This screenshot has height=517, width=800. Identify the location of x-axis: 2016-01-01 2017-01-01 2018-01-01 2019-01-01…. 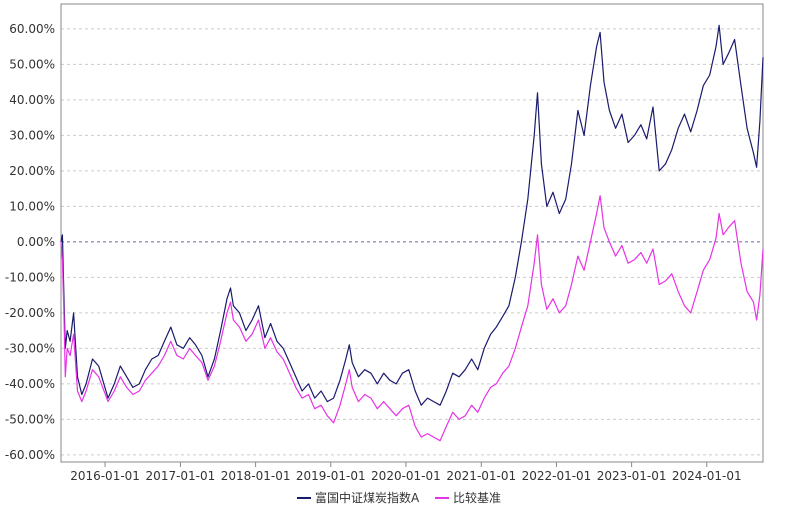
(406, 472).